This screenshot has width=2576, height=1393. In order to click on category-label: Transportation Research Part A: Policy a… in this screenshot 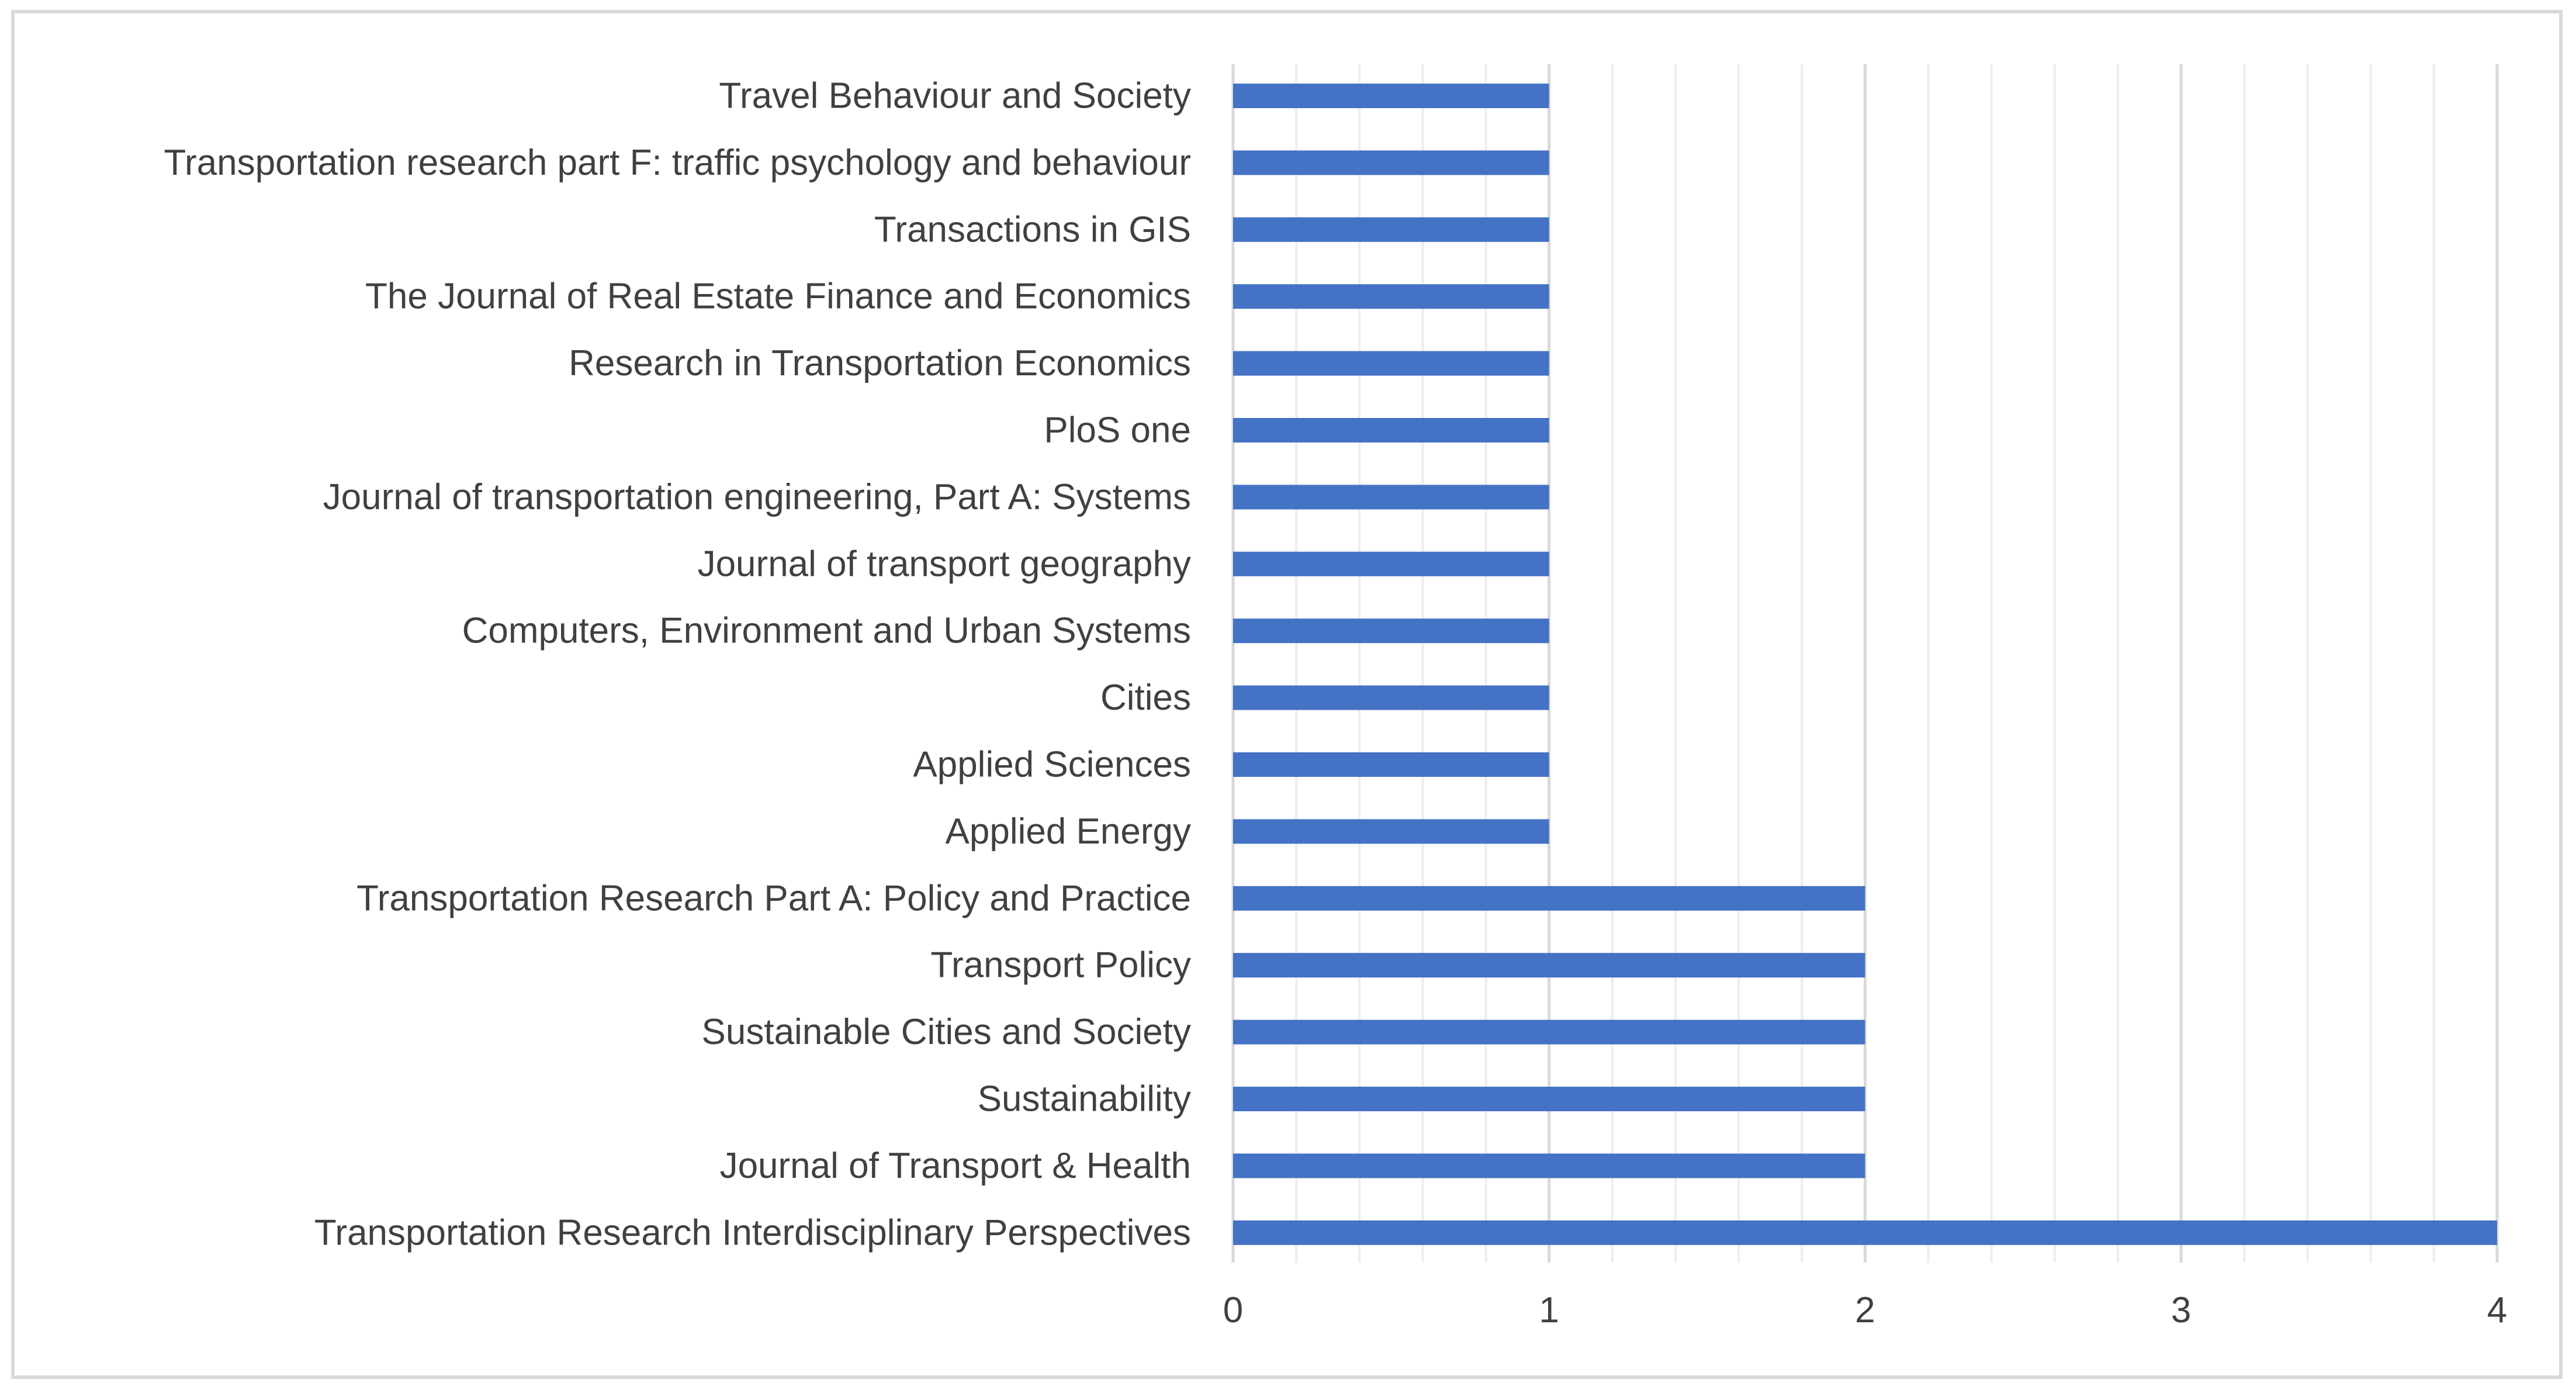, I will do `click(774, 898)`.